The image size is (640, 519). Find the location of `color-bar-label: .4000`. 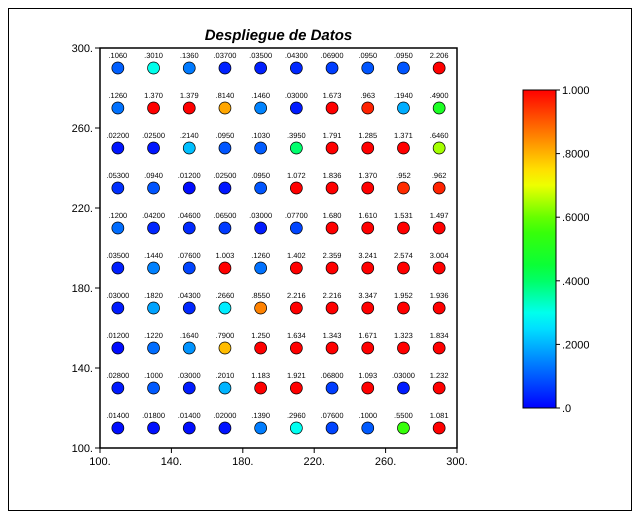

color-bar-label: .4000 is located at coordinates (576, 282).